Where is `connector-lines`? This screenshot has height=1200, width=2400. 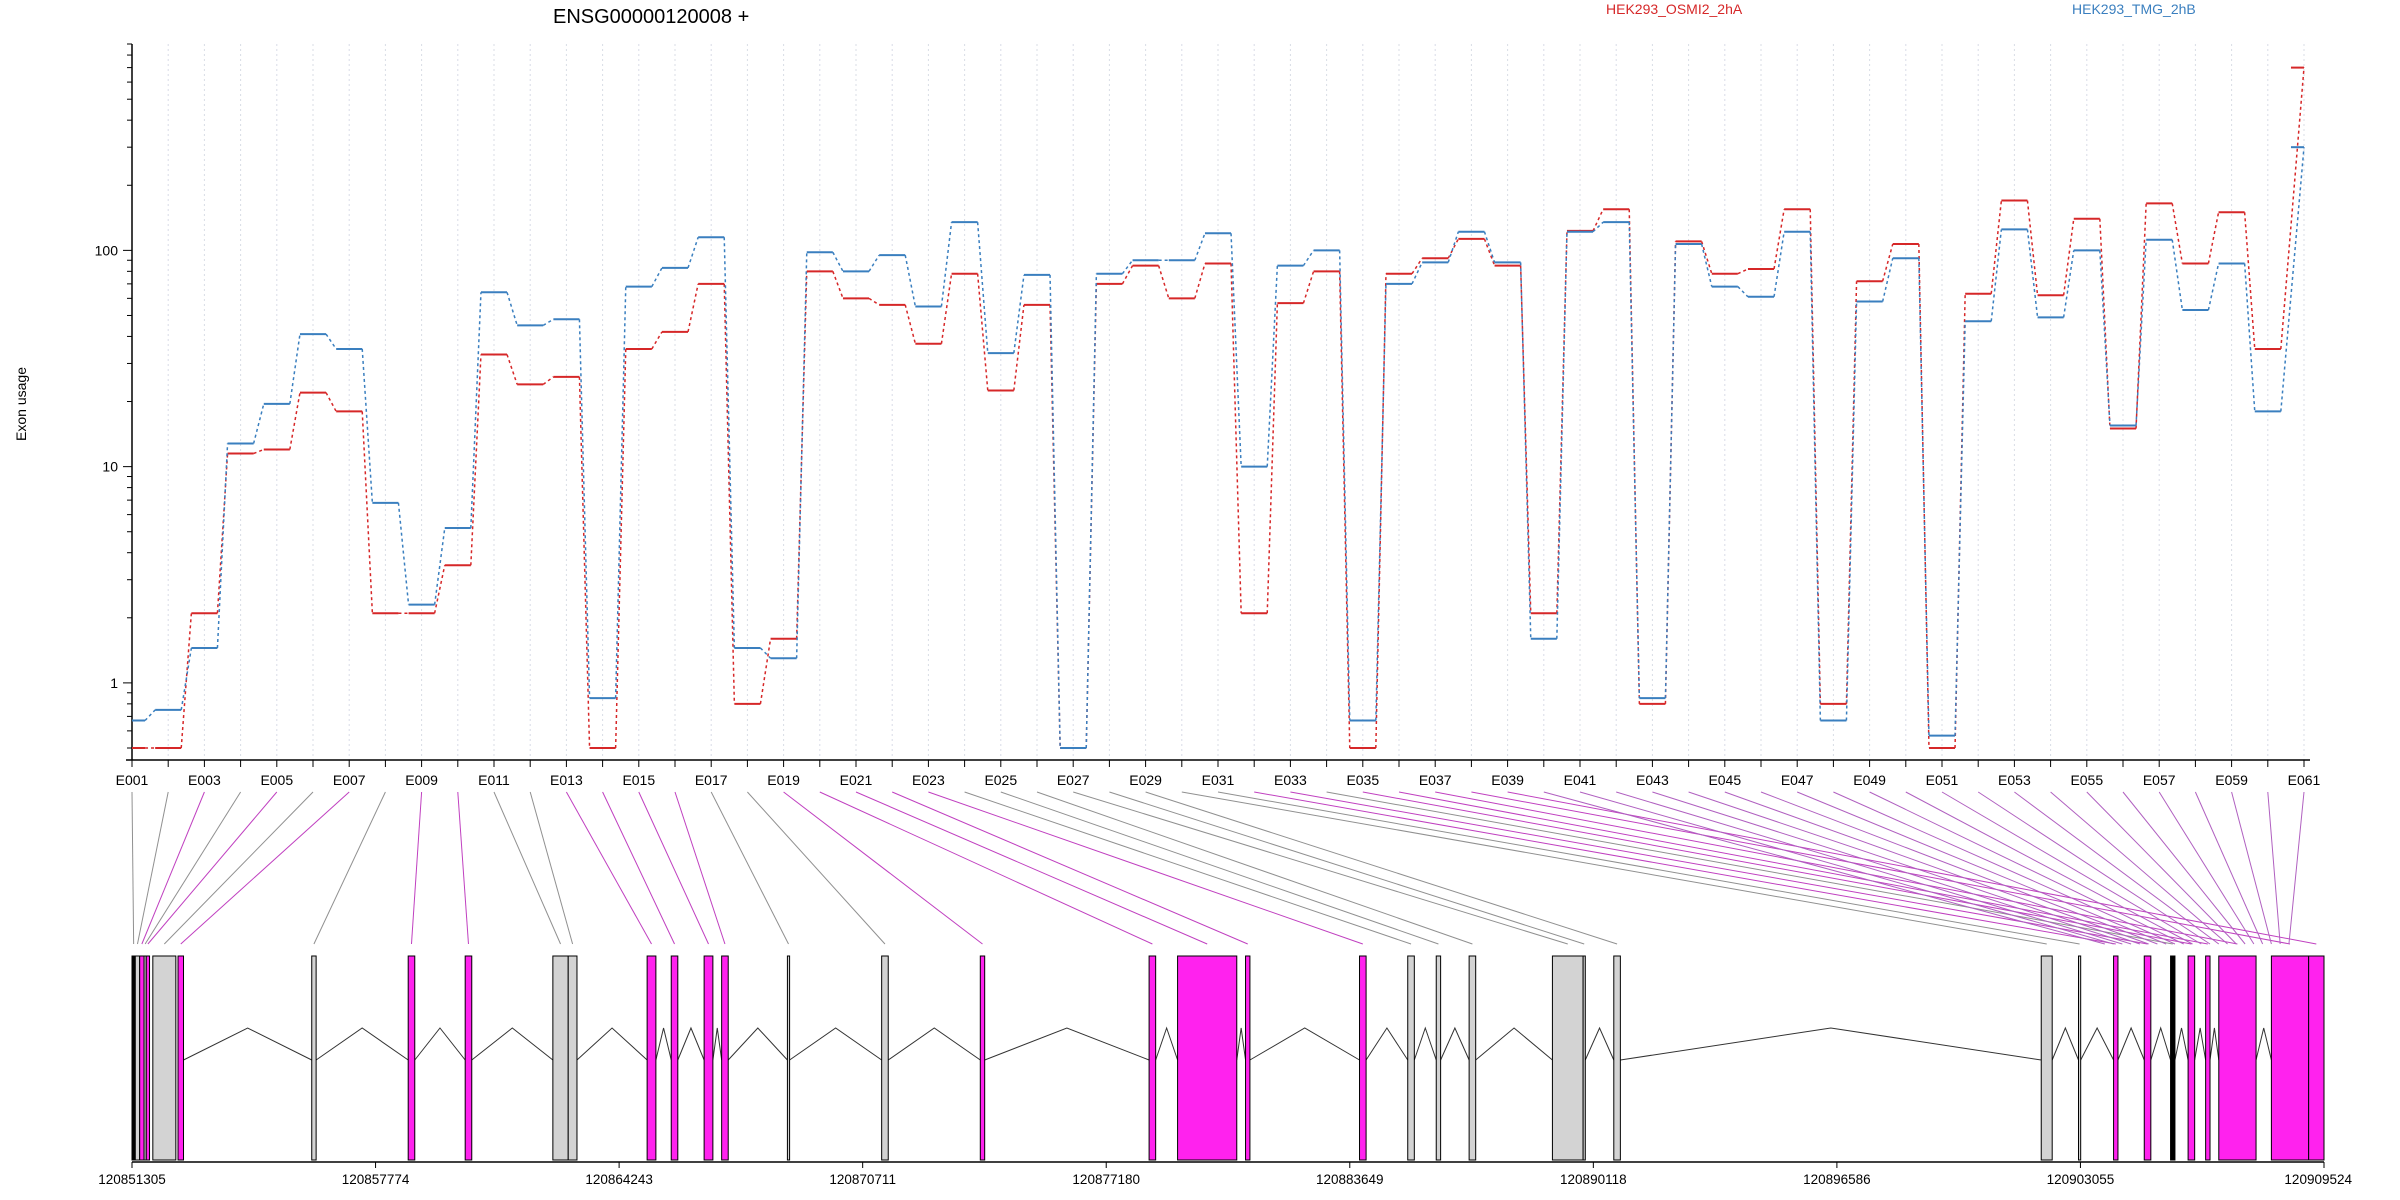
connector-lines is located at coordinates (1224, 868).